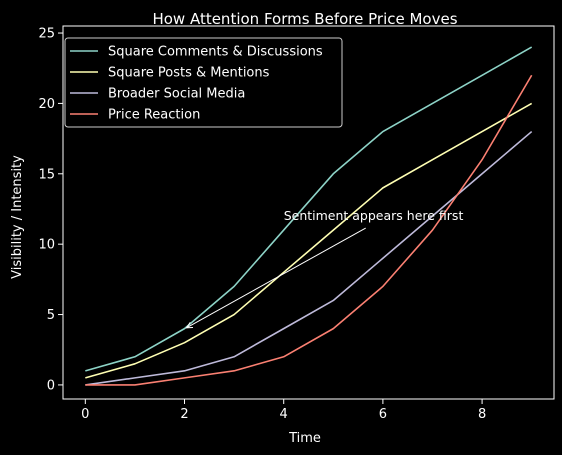  I want to click on legend-label: Square Posts & Mentions, so click(189, 73).